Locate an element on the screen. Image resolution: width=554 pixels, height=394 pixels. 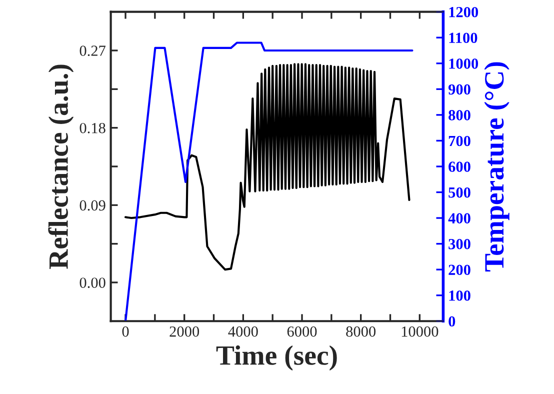
x-tick-label: 6000 is located at coordinates (302, 331).